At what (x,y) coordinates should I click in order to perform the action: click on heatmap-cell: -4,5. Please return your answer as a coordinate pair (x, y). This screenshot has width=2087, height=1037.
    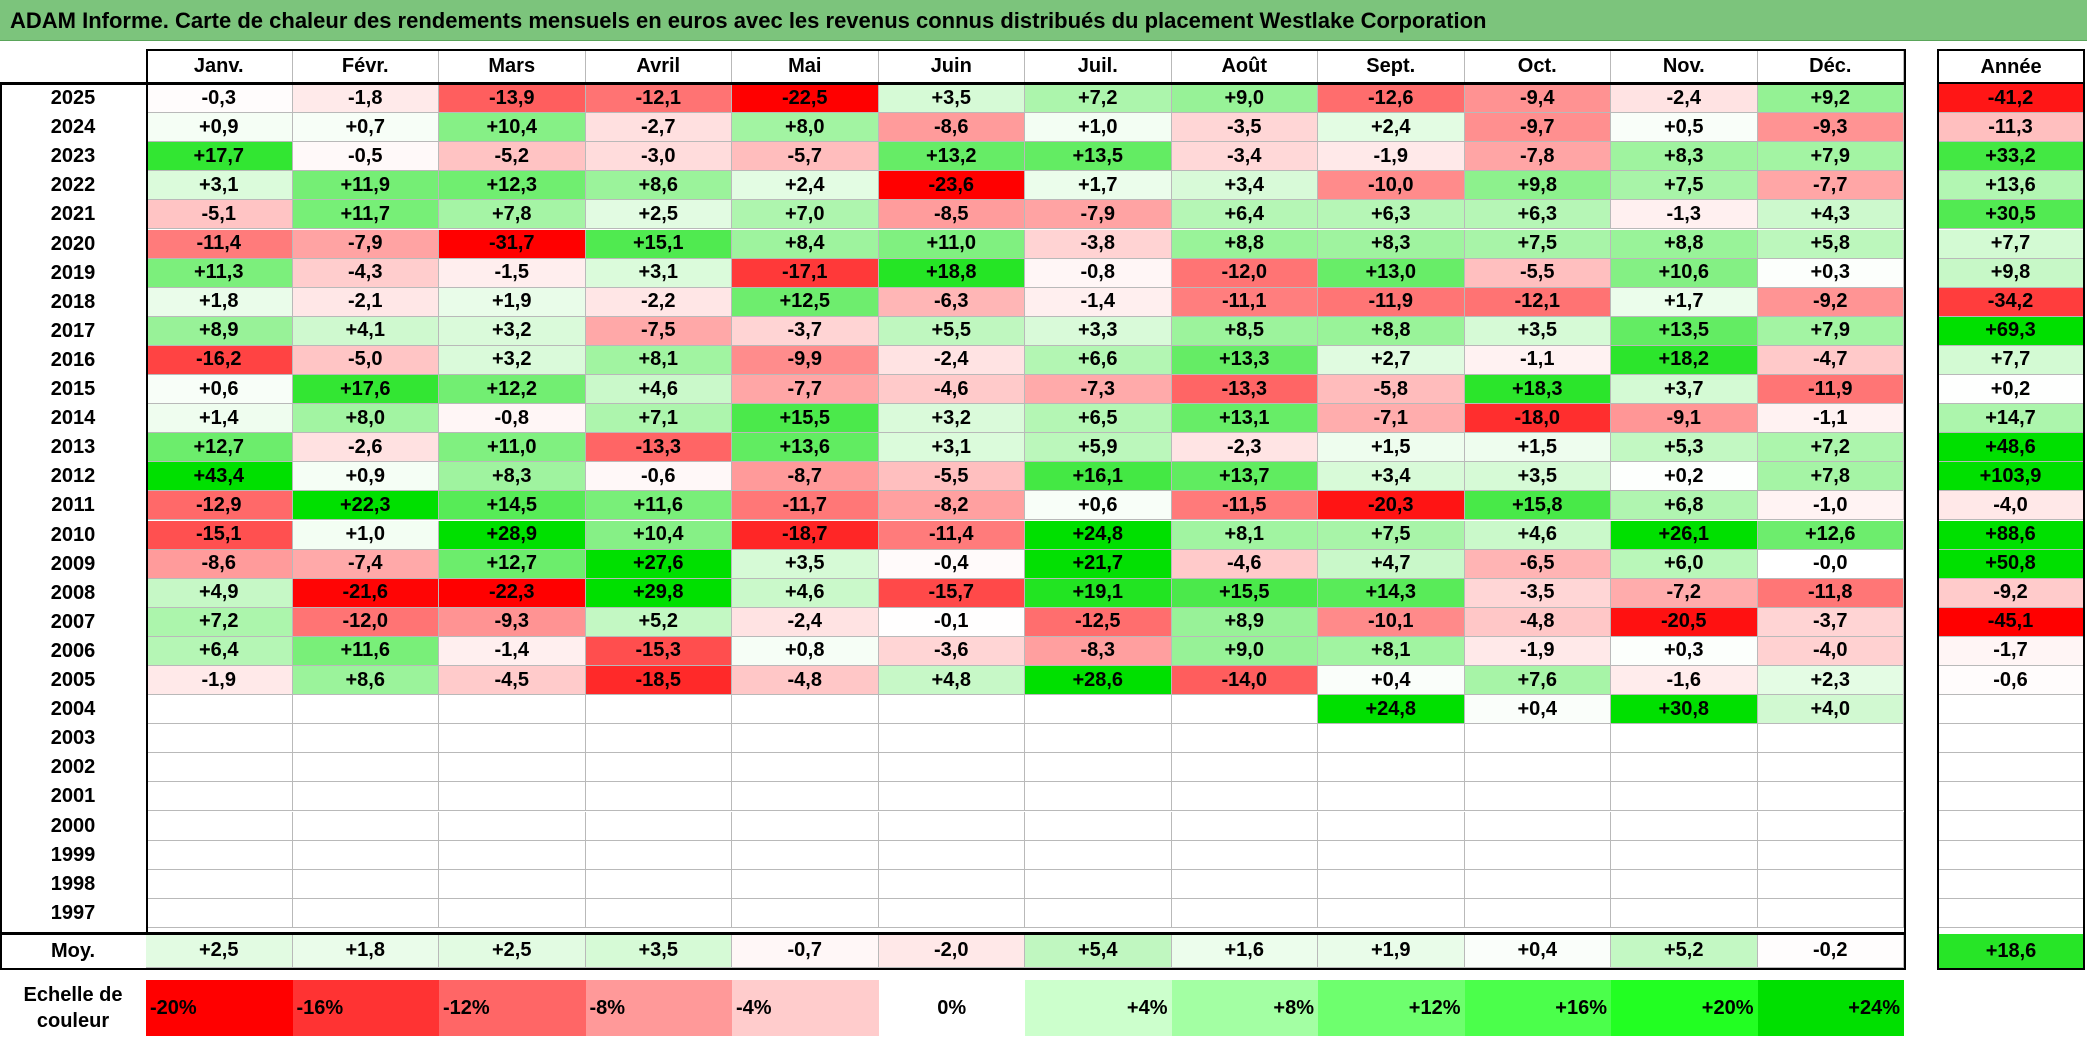
    Looking at the image, I should click on (512, 681).